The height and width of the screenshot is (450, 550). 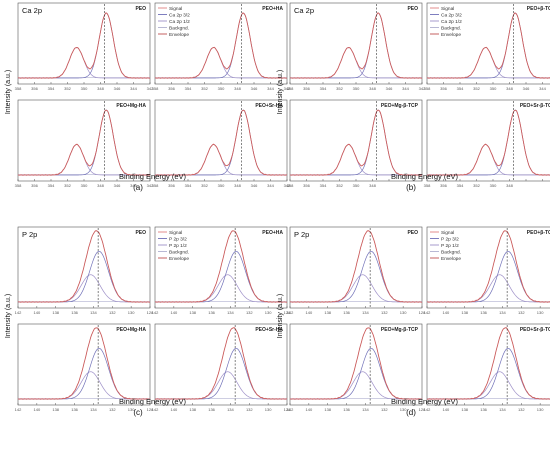 I want to click on x-axis-label: Binding Energy (eV), so click(x=425, y=176).